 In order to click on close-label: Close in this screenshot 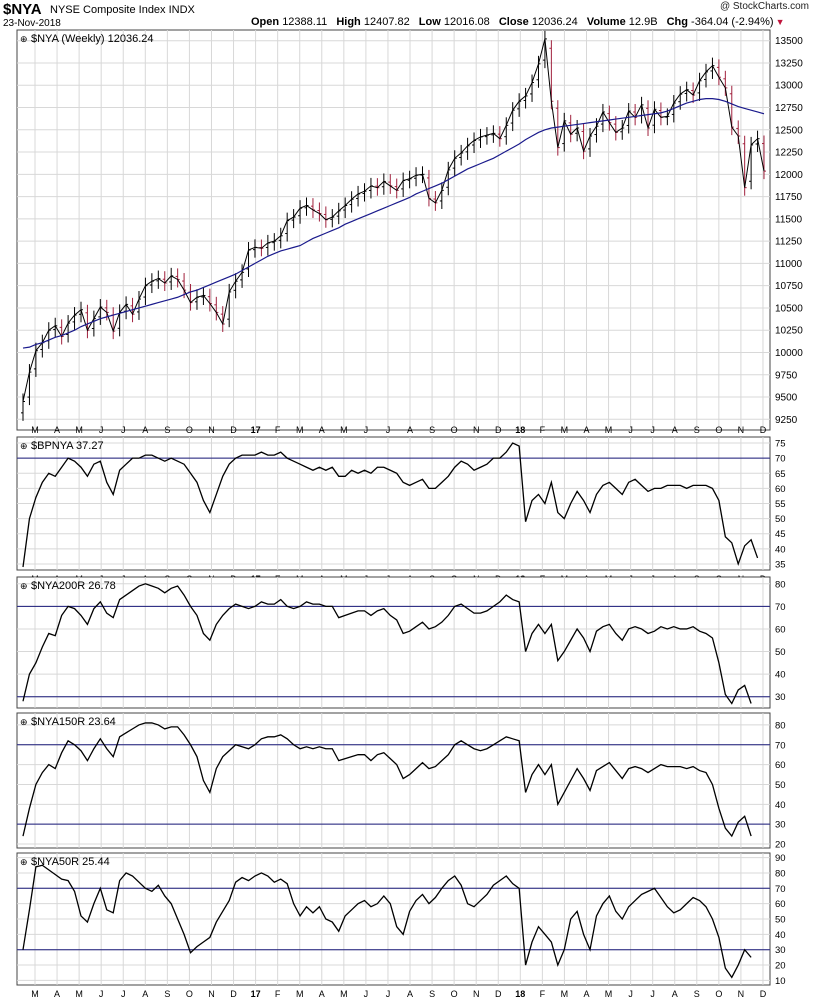, I will do `click(513, 22)`.